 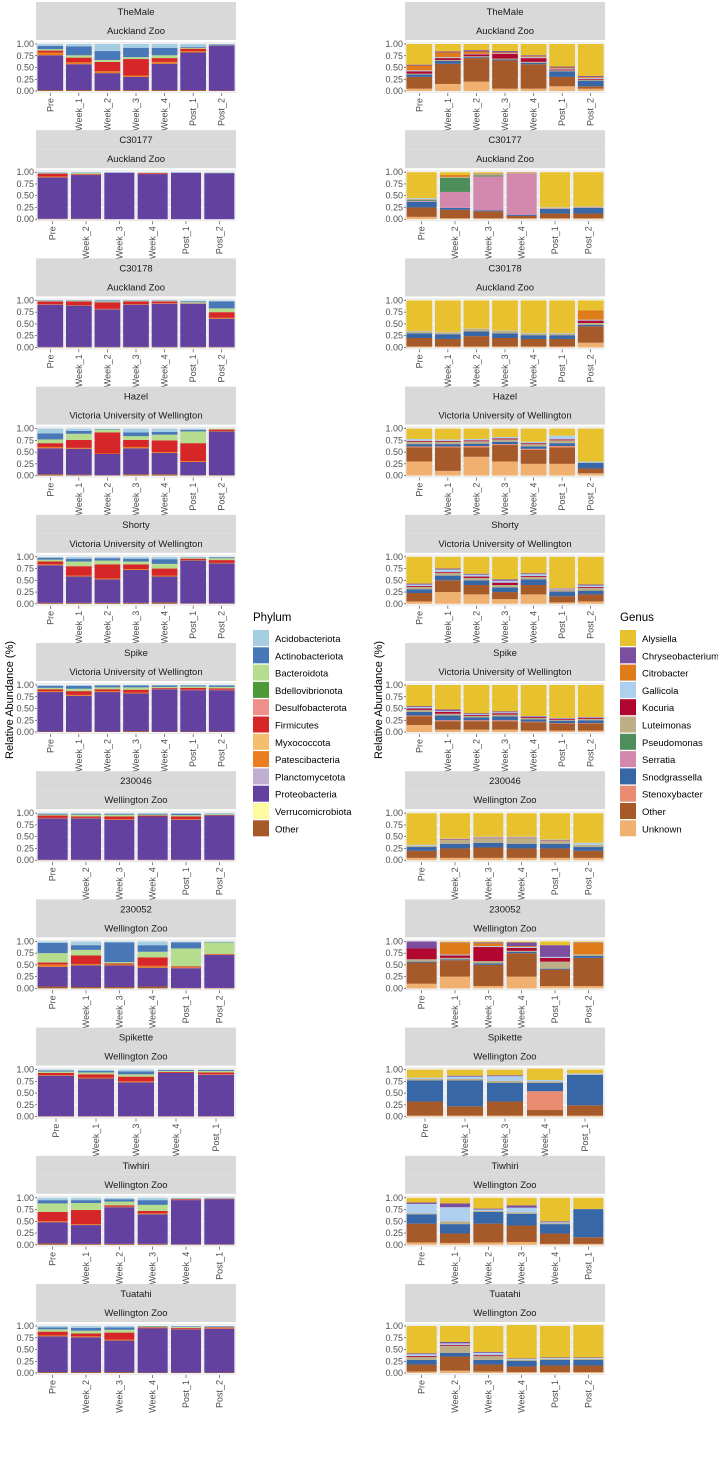 I want to click on legend-label: Kocuria, so click(x=658, y=708).